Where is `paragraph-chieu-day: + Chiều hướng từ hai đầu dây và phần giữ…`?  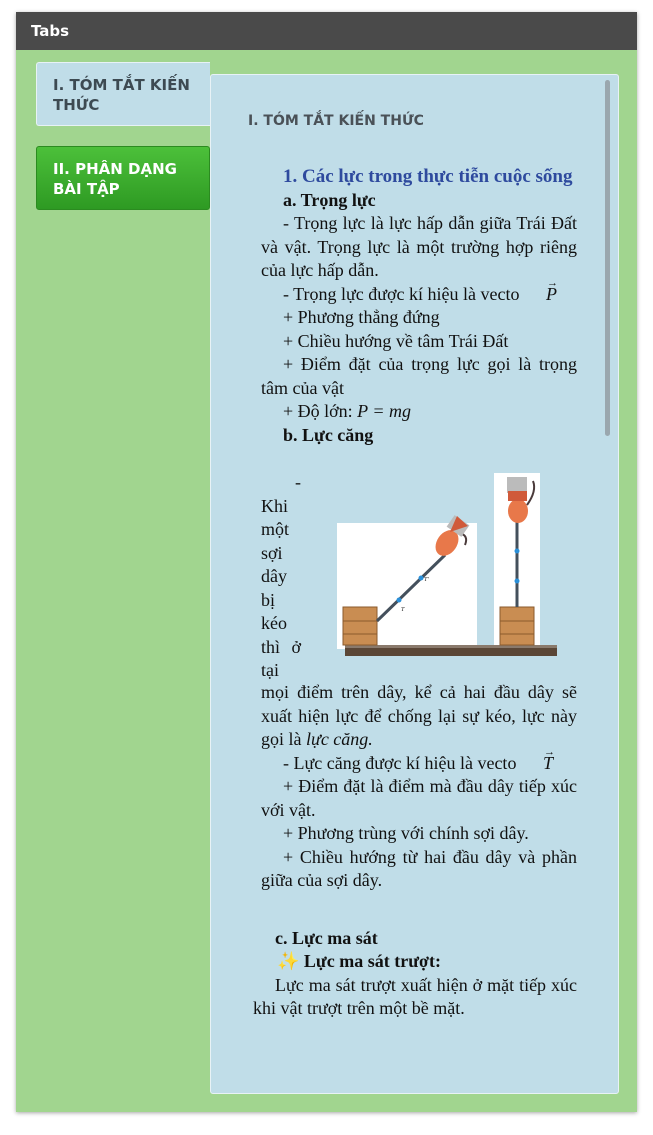 paragraph-chieu-day: + Chiều hướng từ hai đầu dây và phần giữ… is located at coordinates (419, 869).